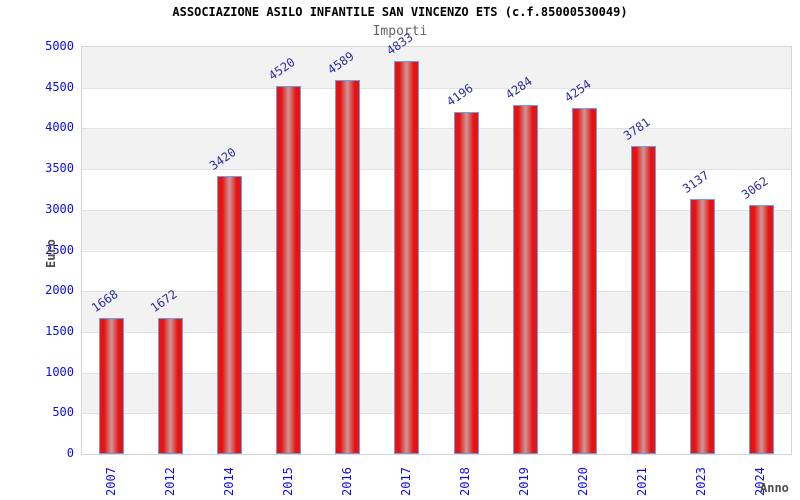 The width and height of the screenshot is (800, 500). What do you see at coordinates (70, 453) in the screenshot?
I see `y-tick-label: 0` at bounding box center [70, 453].